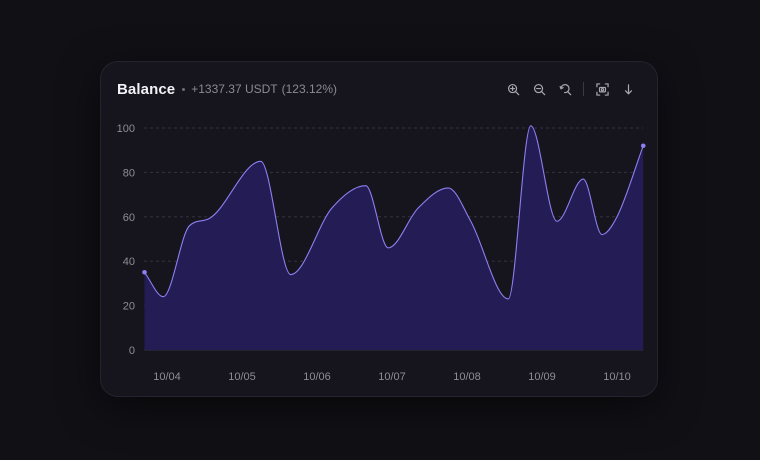 The height and width of the screenshot is (460, 760). I want to click on y-tick-label: 60, so click(129, 218).